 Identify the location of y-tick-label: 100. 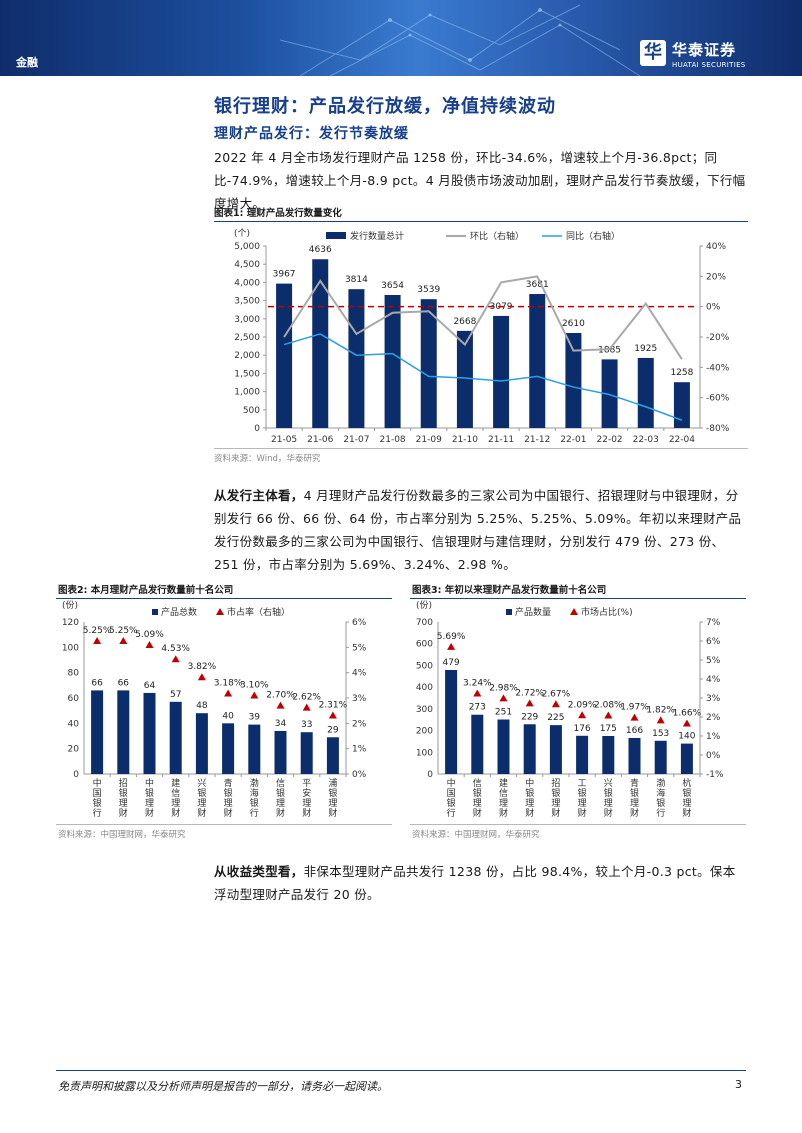
(70, 648).